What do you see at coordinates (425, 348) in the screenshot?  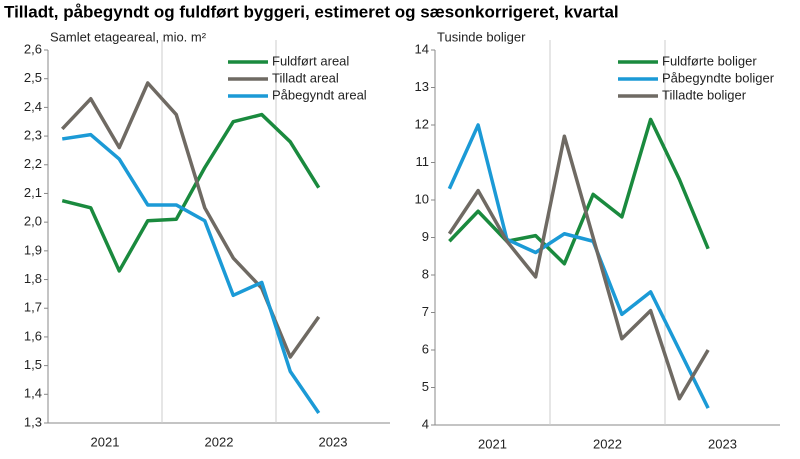 I see `y-tick-label: 6` at bounding box center [425, 348].